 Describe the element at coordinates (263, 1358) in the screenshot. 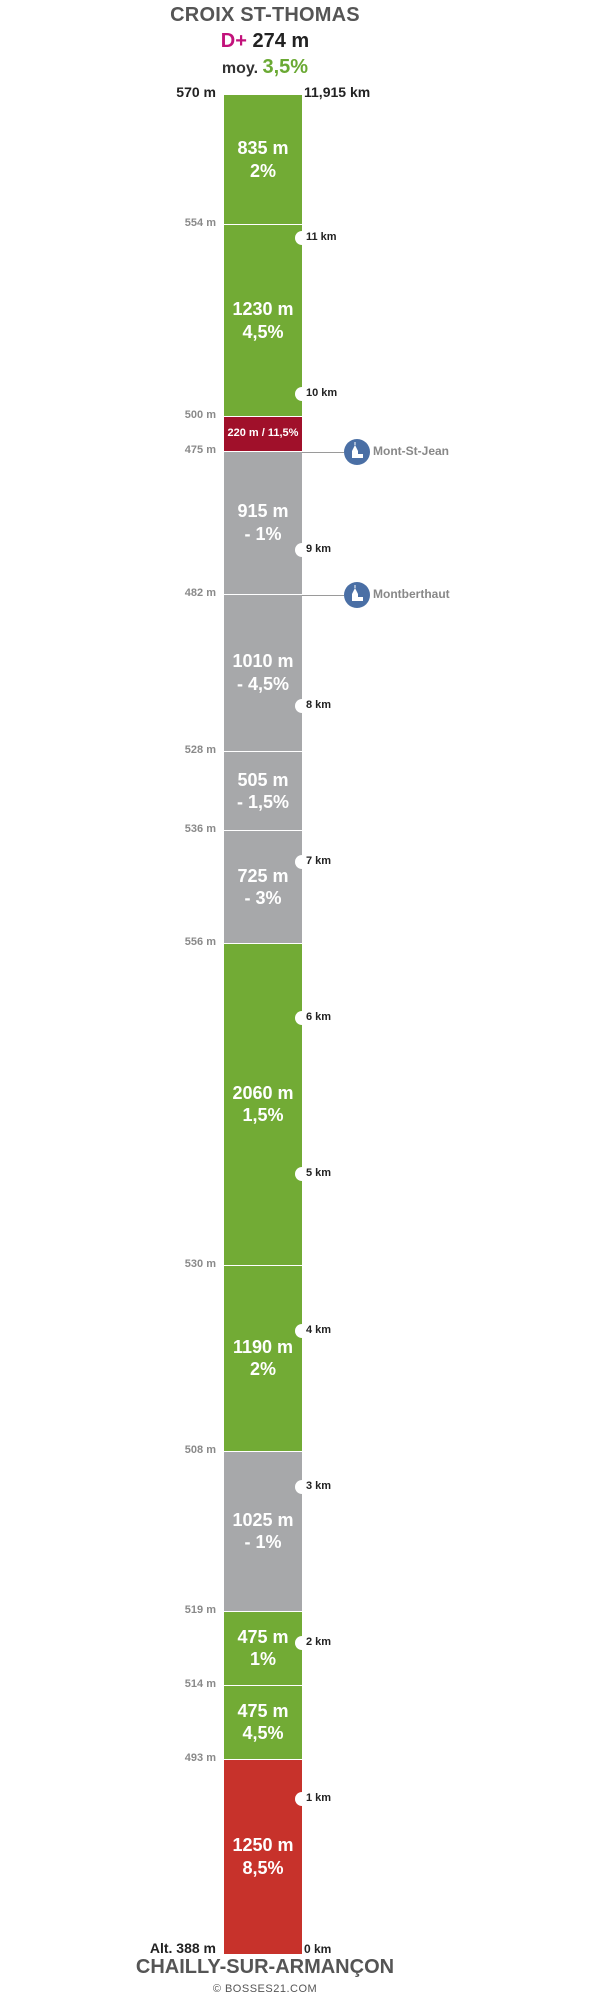

I see `segment-climb: 1190 m 2%` at that location.